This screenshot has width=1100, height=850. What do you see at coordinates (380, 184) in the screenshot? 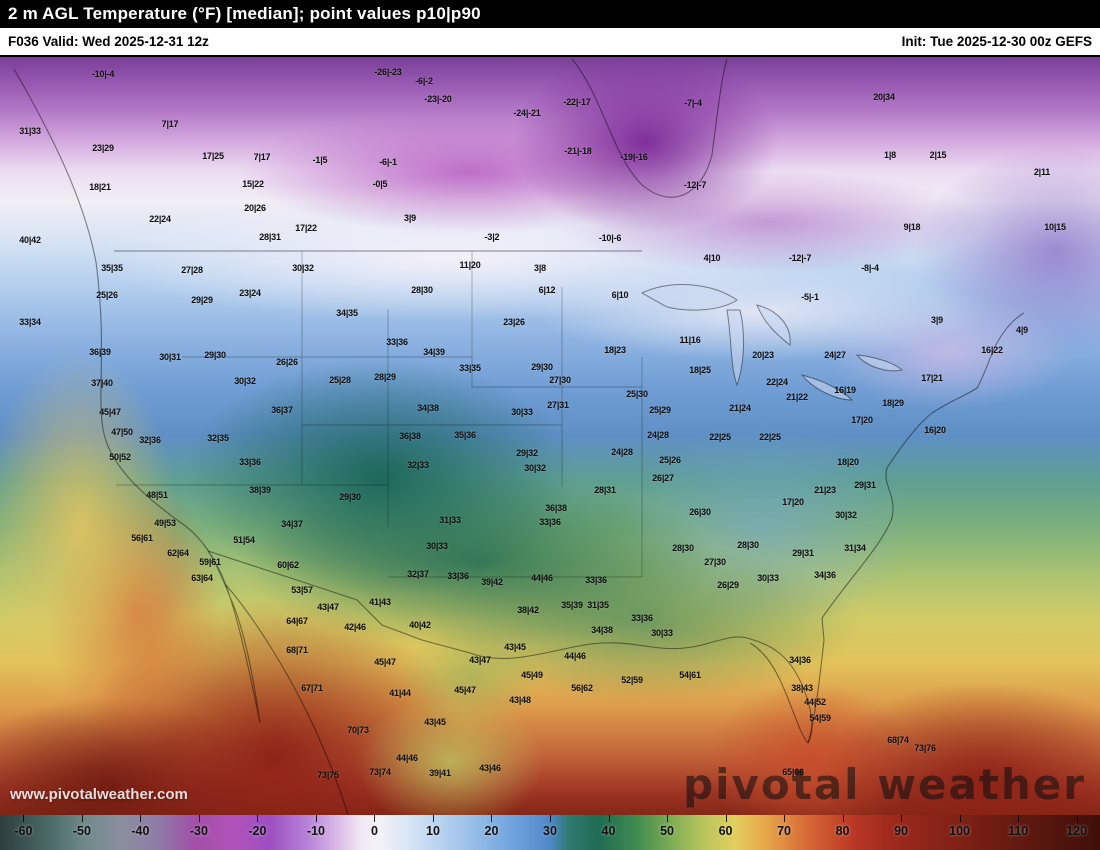
I see `point-value: -0|5` at bounding box center [380, 184].